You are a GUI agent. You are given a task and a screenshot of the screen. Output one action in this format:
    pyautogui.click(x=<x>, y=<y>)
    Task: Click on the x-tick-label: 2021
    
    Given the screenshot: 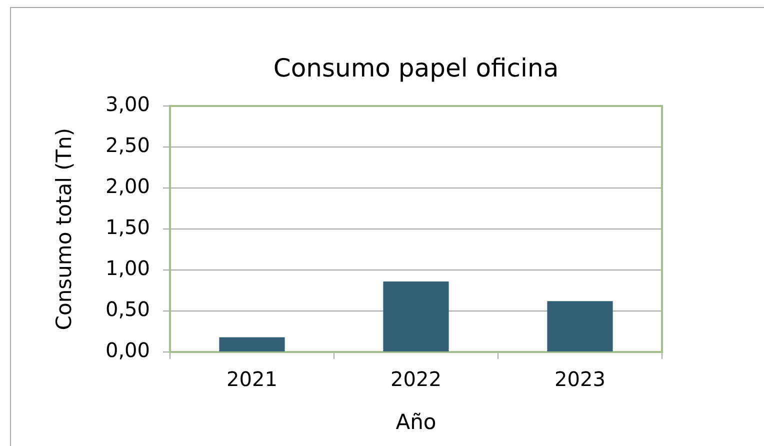 What is the action you would take?
    pyautogui.click(x=252, y=379)
    